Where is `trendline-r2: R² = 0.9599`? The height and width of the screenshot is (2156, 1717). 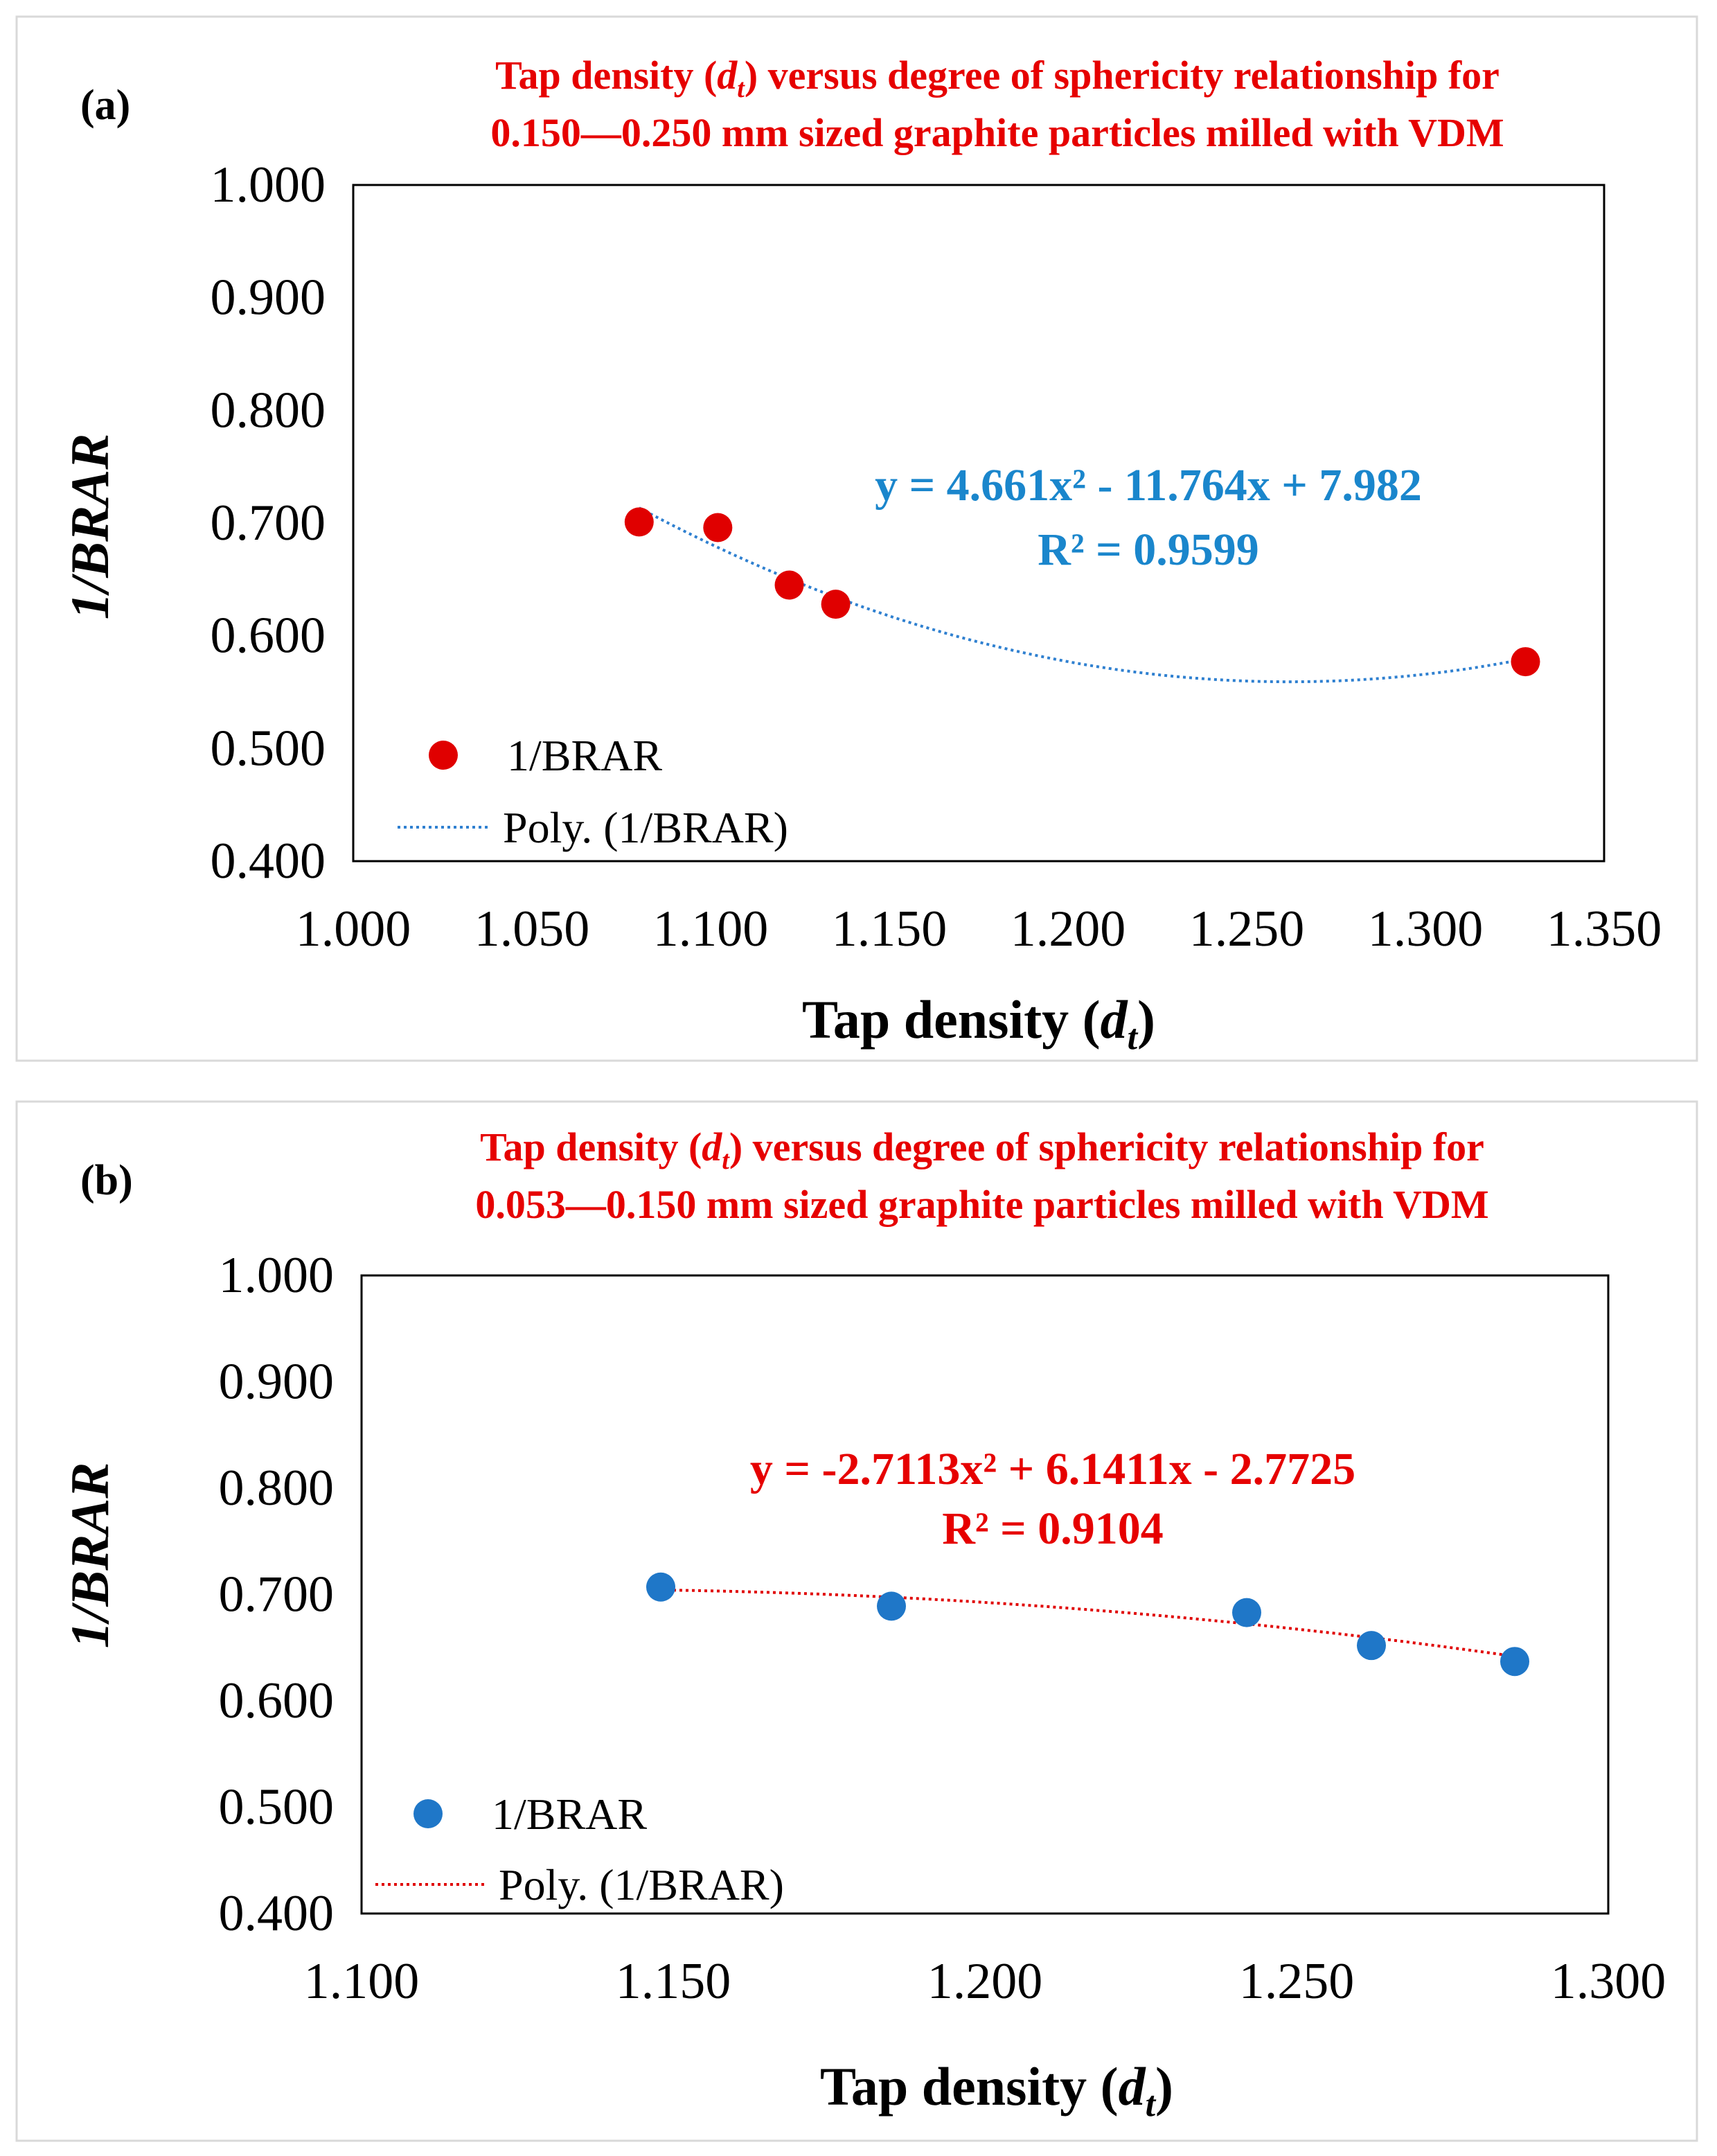
trendline-r2: R² = 0.9599 is located at coordinates (1149, 549).